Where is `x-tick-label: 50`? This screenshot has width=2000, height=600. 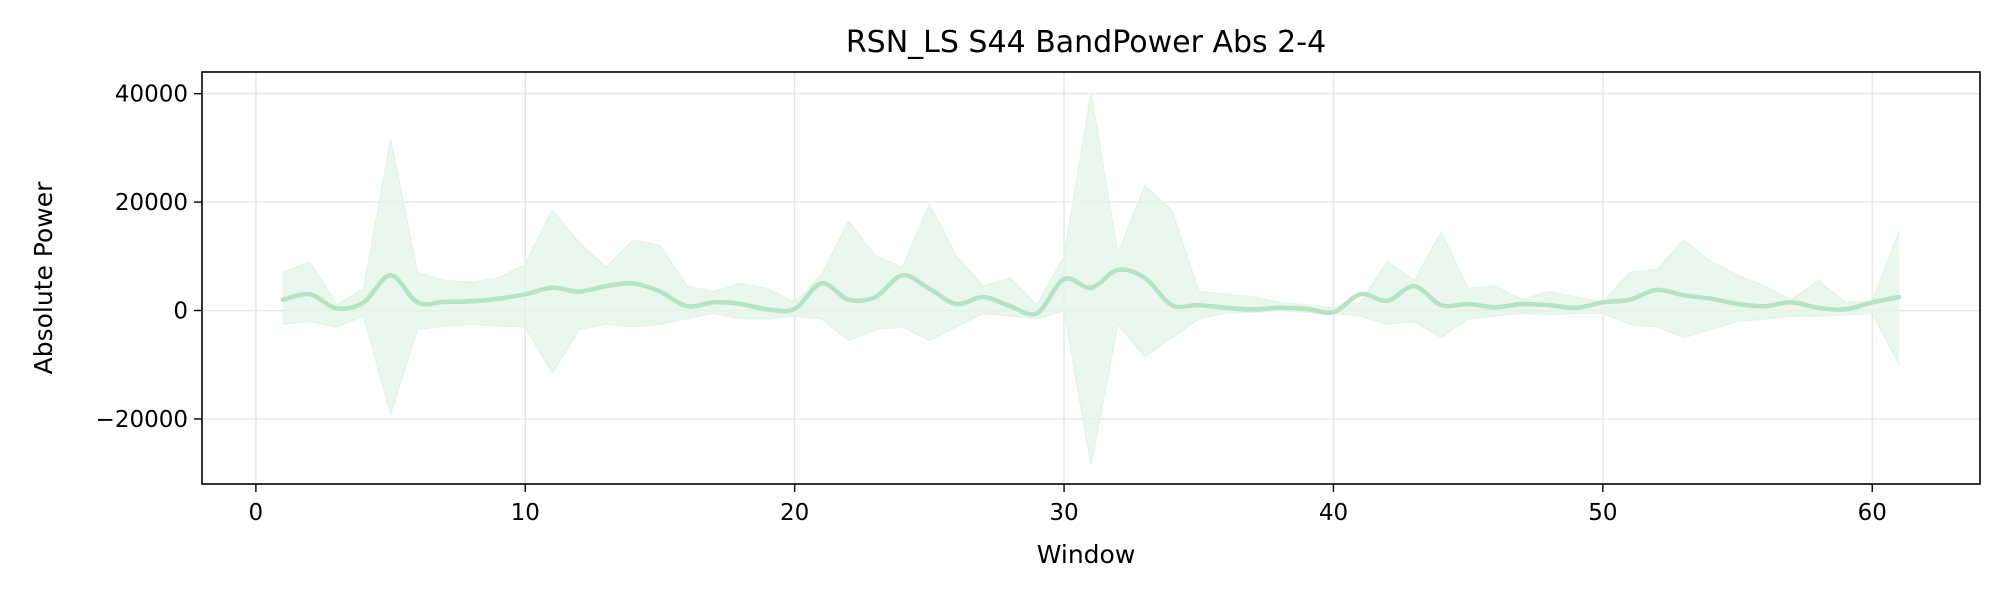 x-tick-label: 50 is located at coordinates (1602, 513).